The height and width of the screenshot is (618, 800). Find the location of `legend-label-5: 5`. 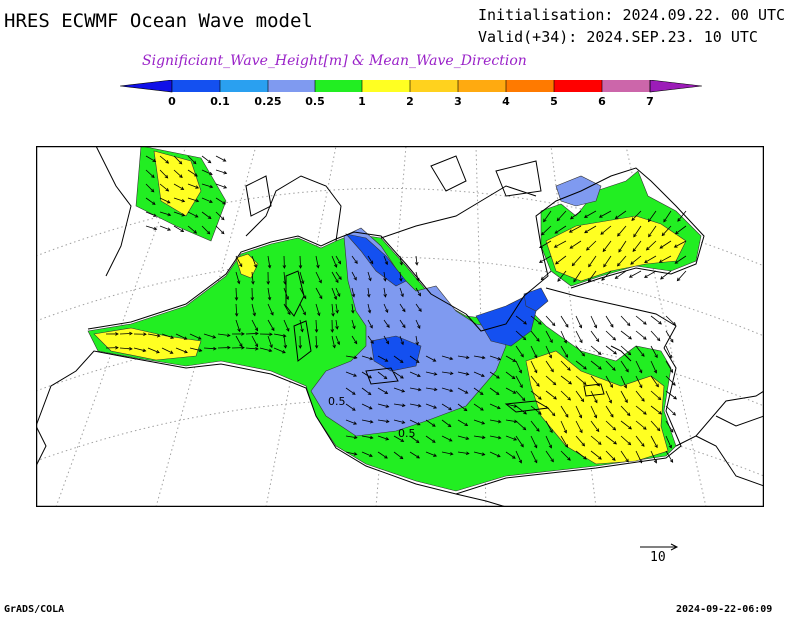

legend-label-5: 5 is located at coordinates (554, 101).